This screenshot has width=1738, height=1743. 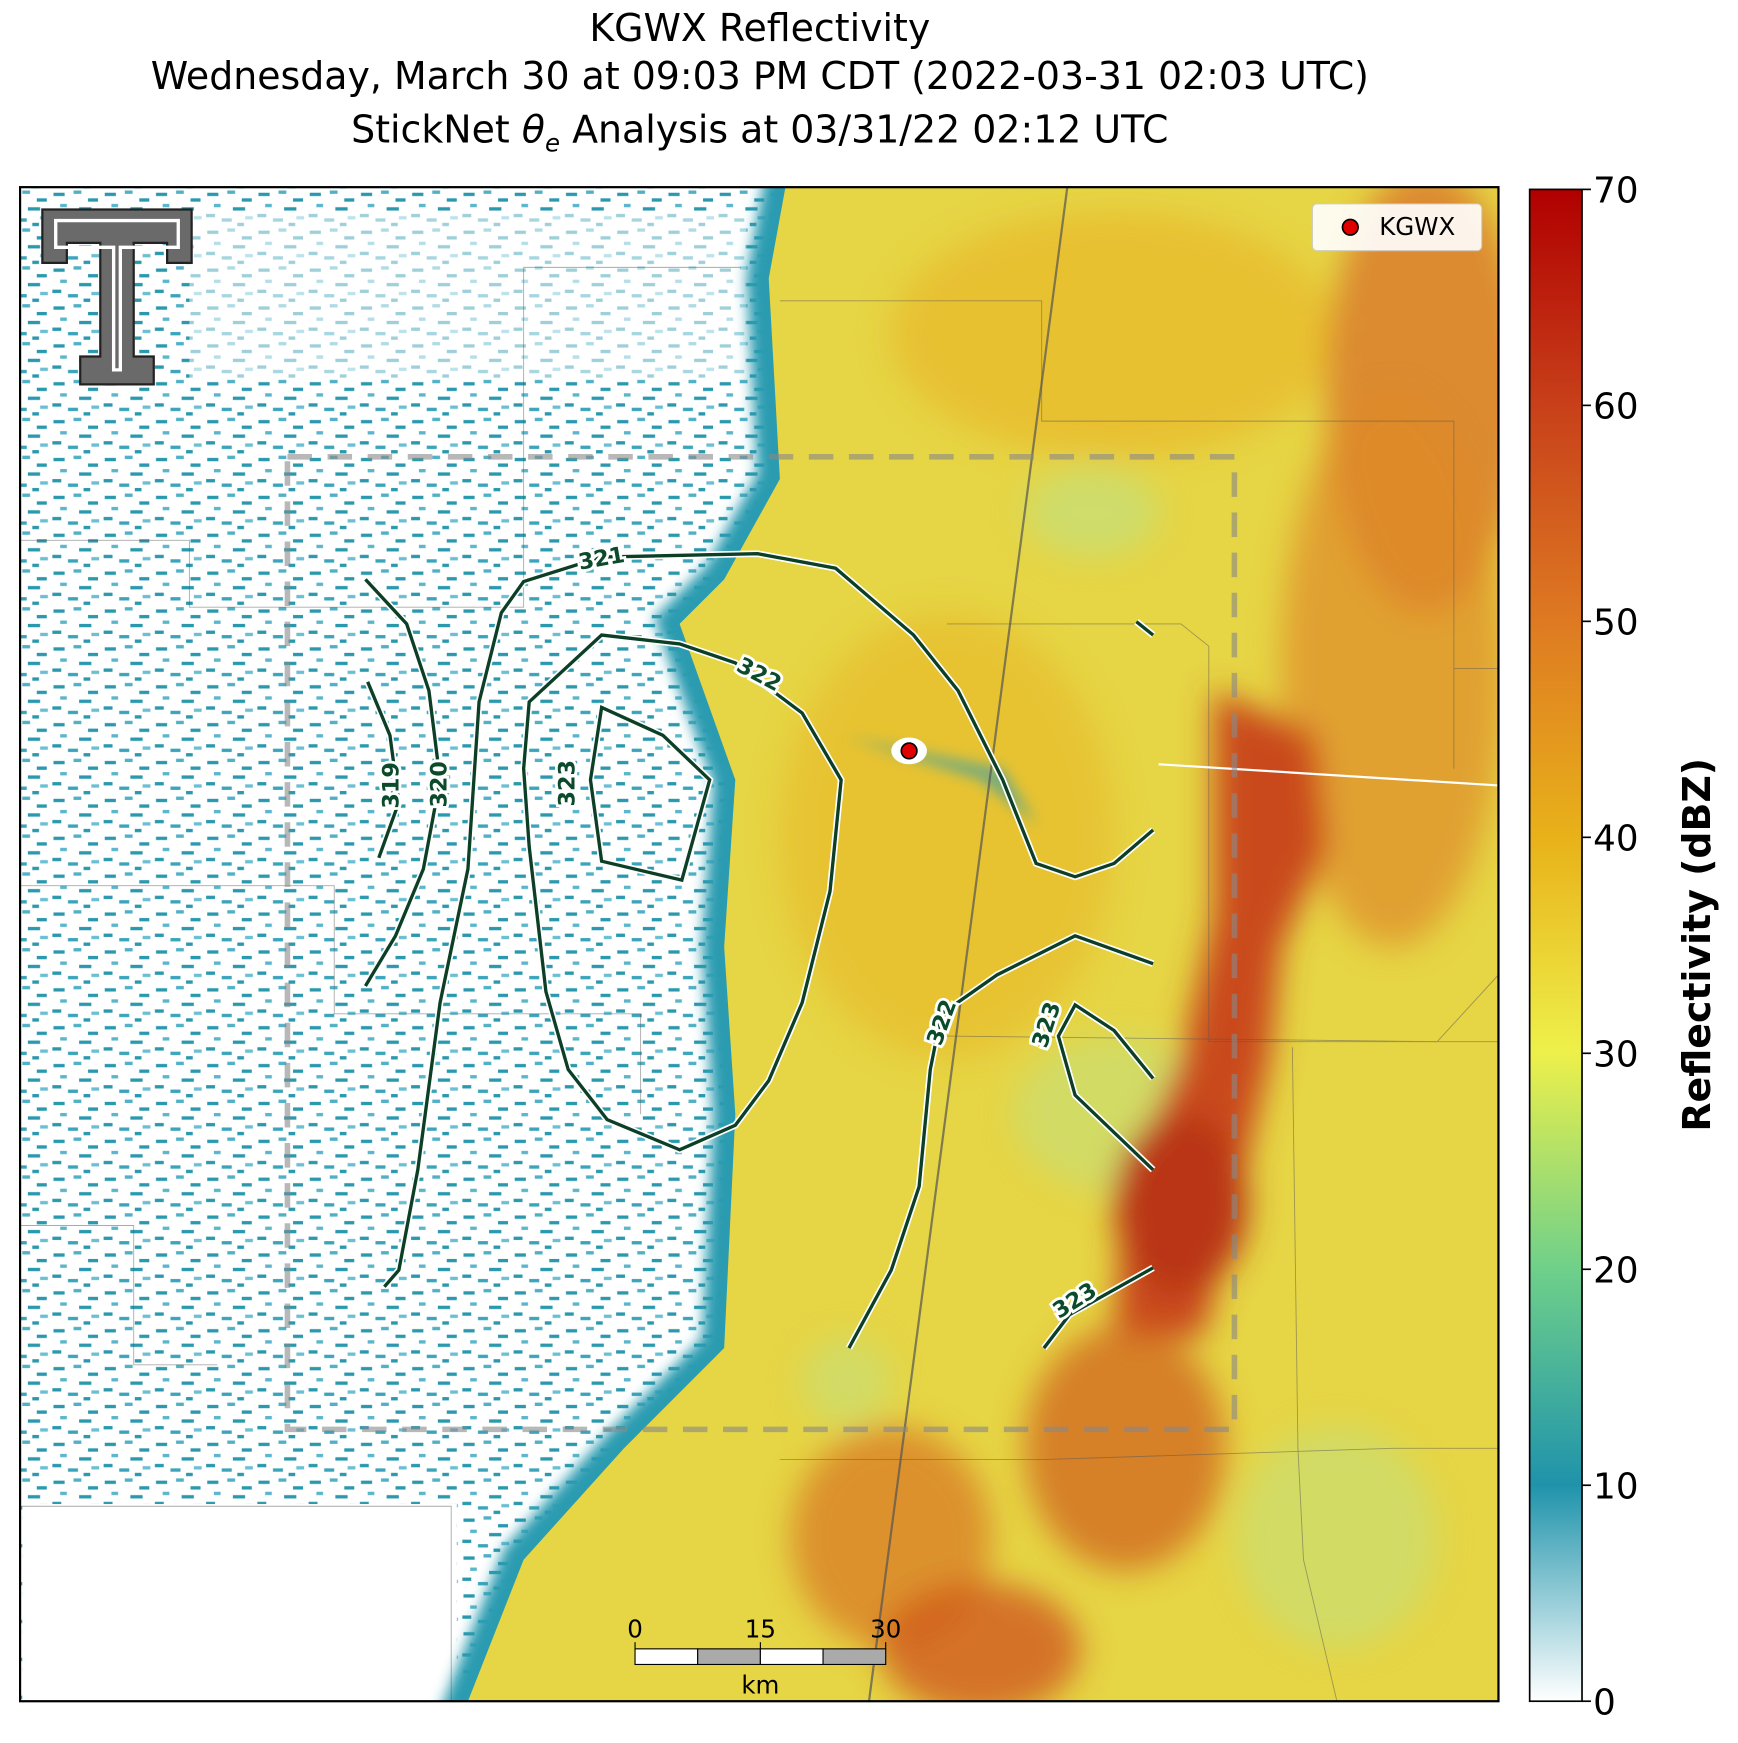 I want to click on tick-label: 50, so click(x=1615, y=623).